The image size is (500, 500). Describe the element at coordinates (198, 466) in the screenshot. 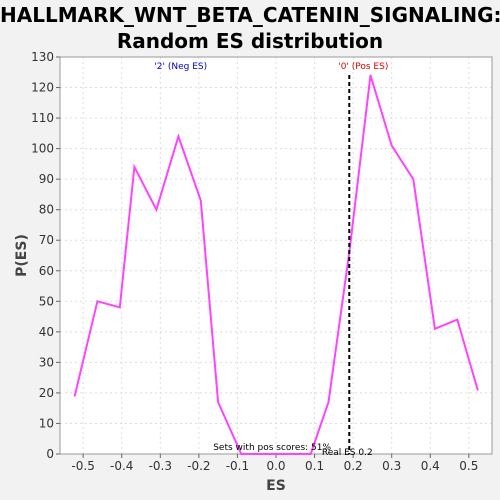

I see `x-tick-label: -0.2` at that location.